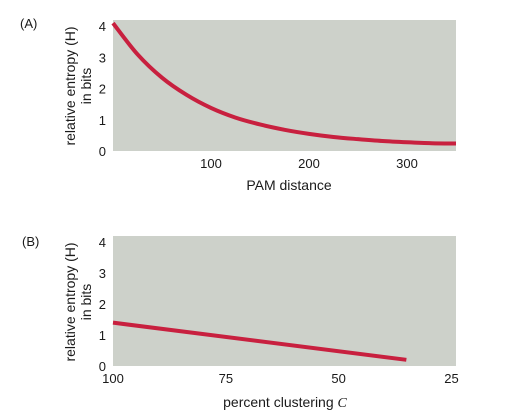 Image resolution: width=526 pixels, height=418 pixels. What do you see at coordinates (70, 301) in the screenshot?
I see `panel-b-y-axis-label-line1: relative entropy (H)` at bounding box center [70, 301].